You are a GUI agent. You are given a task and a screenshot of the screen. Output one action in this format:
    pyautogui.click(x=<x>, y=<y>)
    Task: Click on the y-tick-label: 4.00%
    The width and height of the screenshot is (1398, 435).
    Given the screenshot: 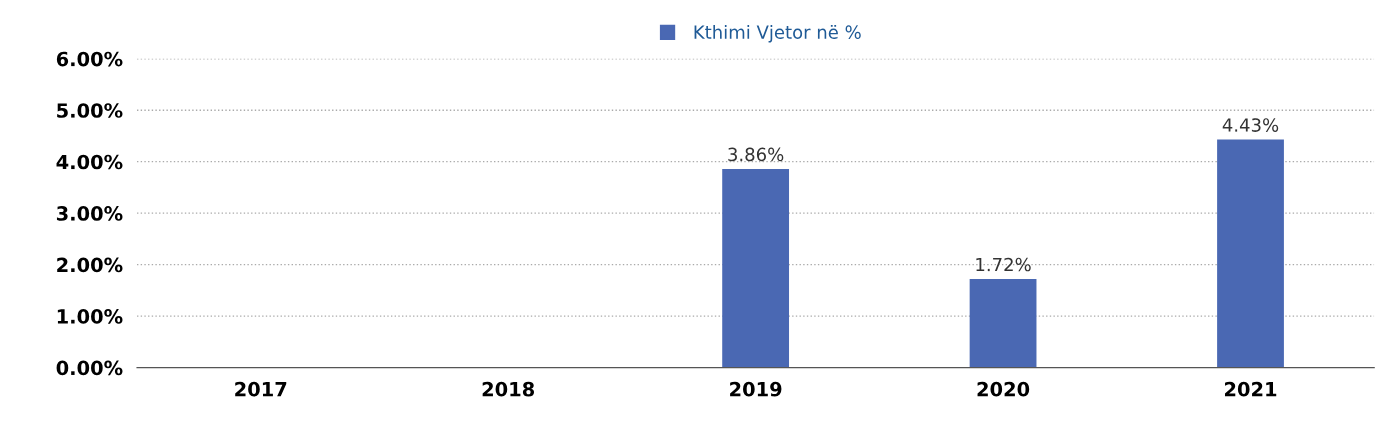 What is the action you would take?
    pyautogui.click(x=89, y=162)
    